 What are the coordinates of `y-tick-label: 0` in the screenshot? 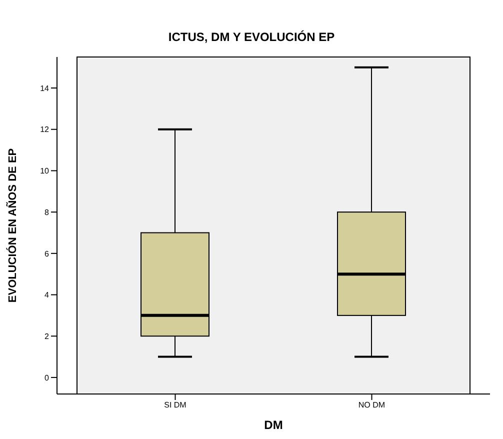 It's located at (47, 377).